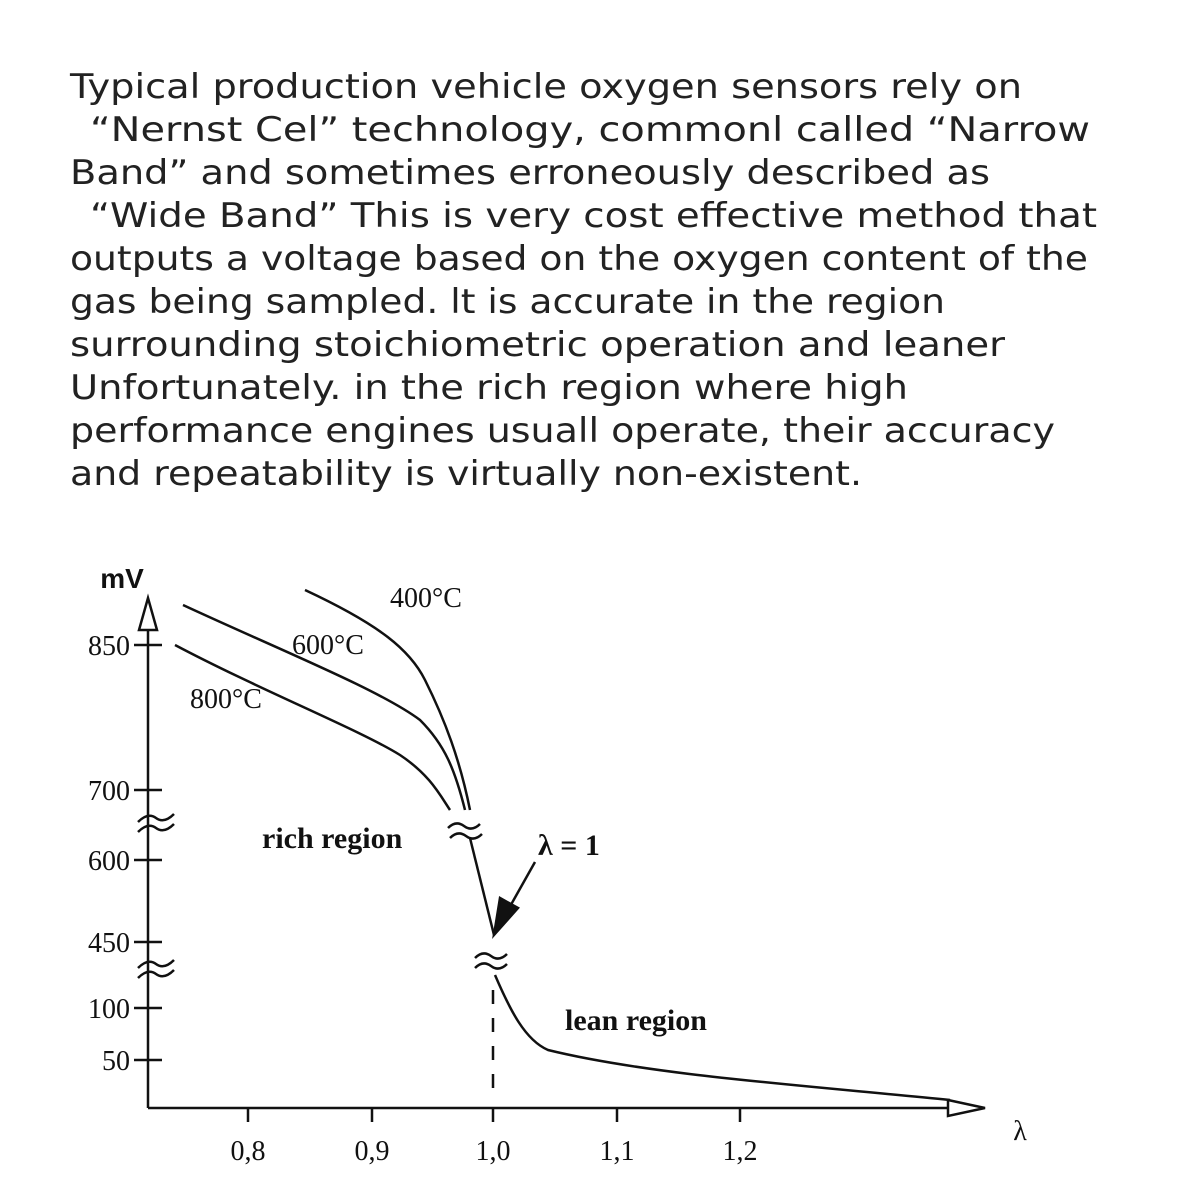 This screenshot has height=1200, width=1200. I want to click on lean-label: lean region, so click(636, 1020).